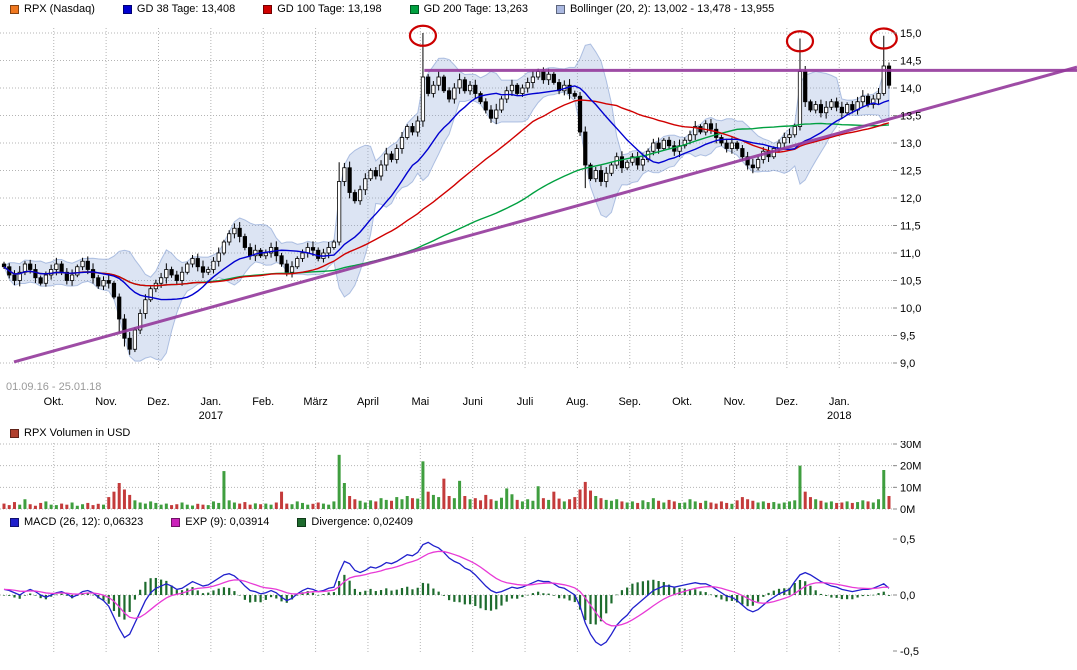 Image resolution: width=1077 pixels, height=670 pixels. I want to click on volume-chart-canvas: 30M 20M 10M 0M, so click(460, 477).